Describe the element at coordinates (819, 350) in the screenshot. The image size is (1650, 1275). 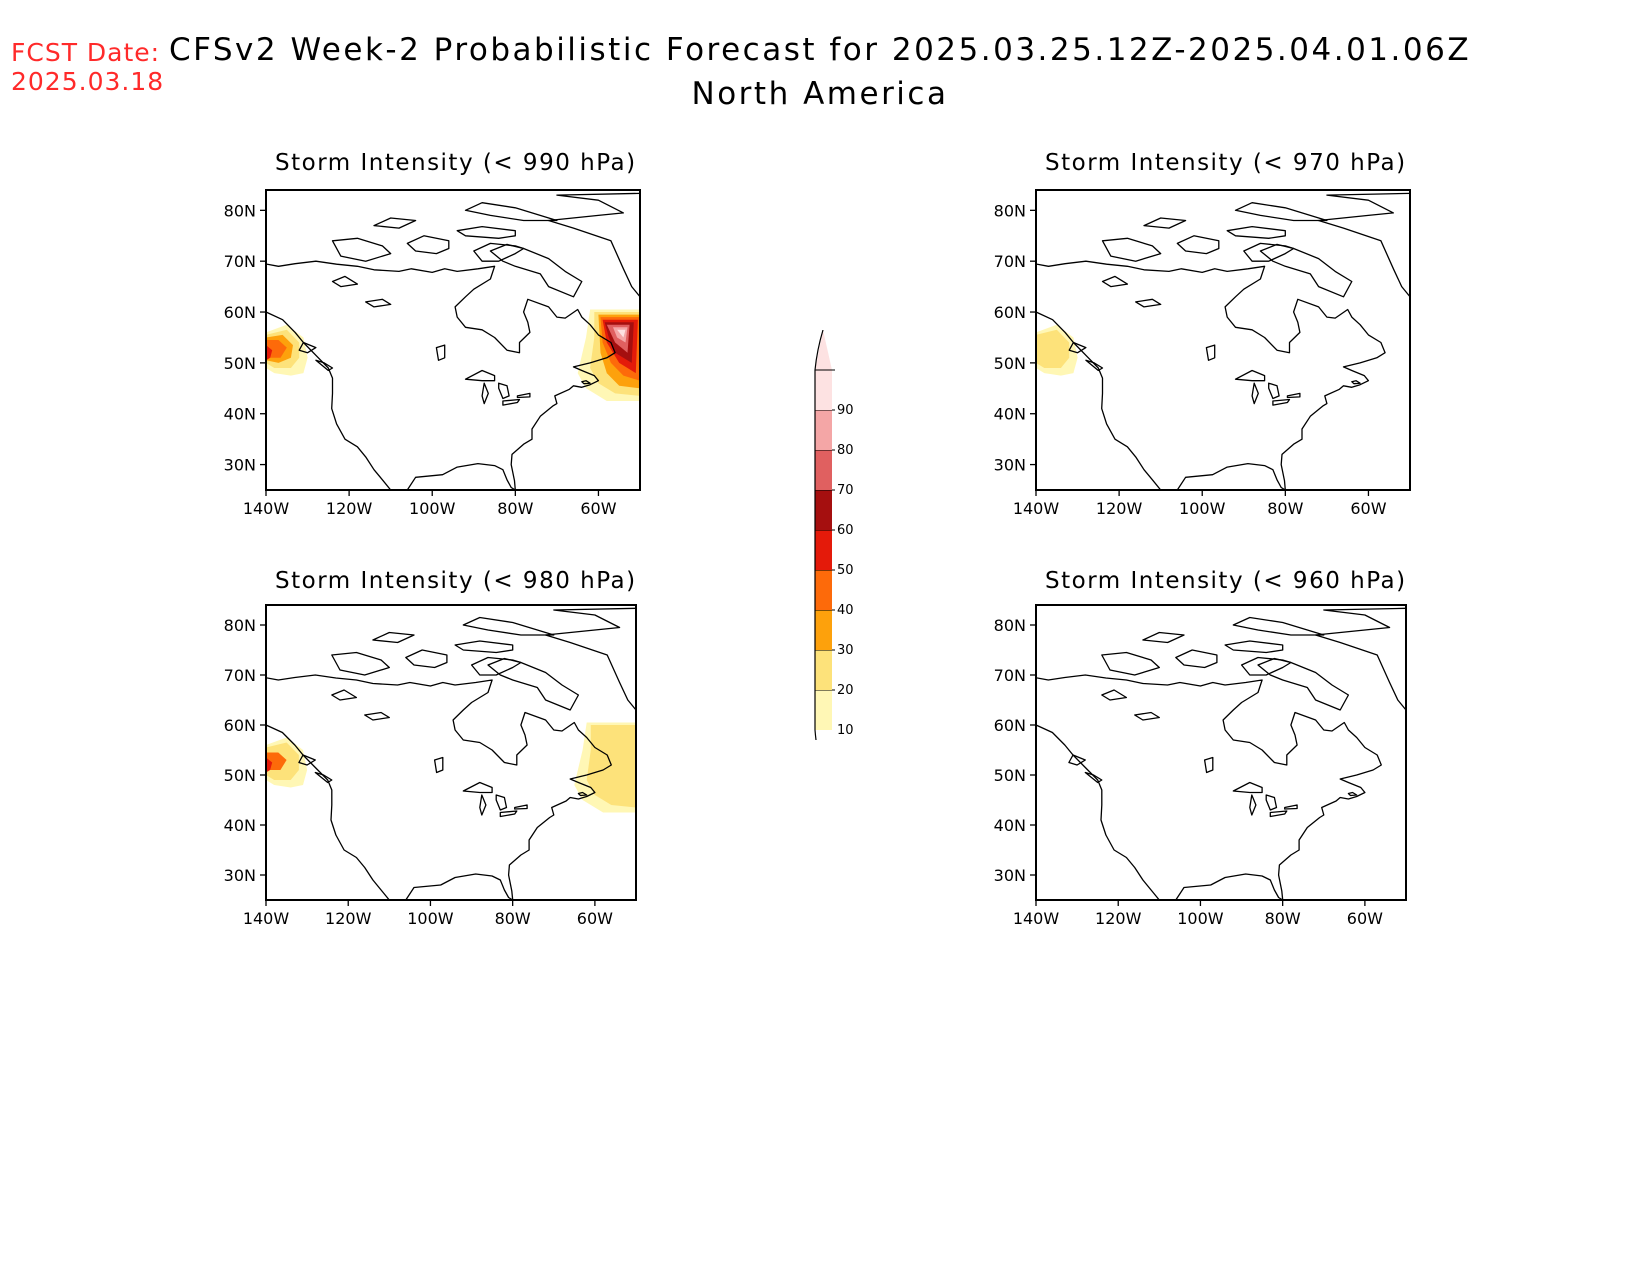
I see `colorbar-cap-edge` at that location.